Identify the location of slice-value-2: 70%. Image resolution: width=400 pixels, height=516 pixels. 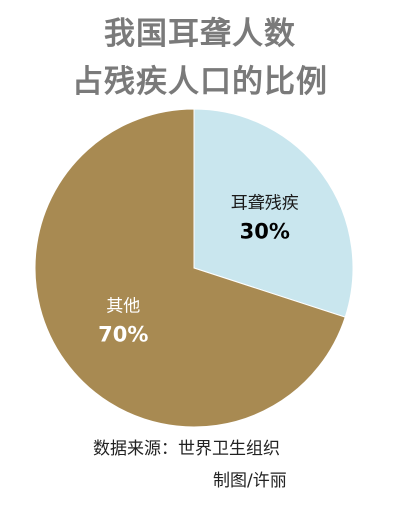
(123, 334).